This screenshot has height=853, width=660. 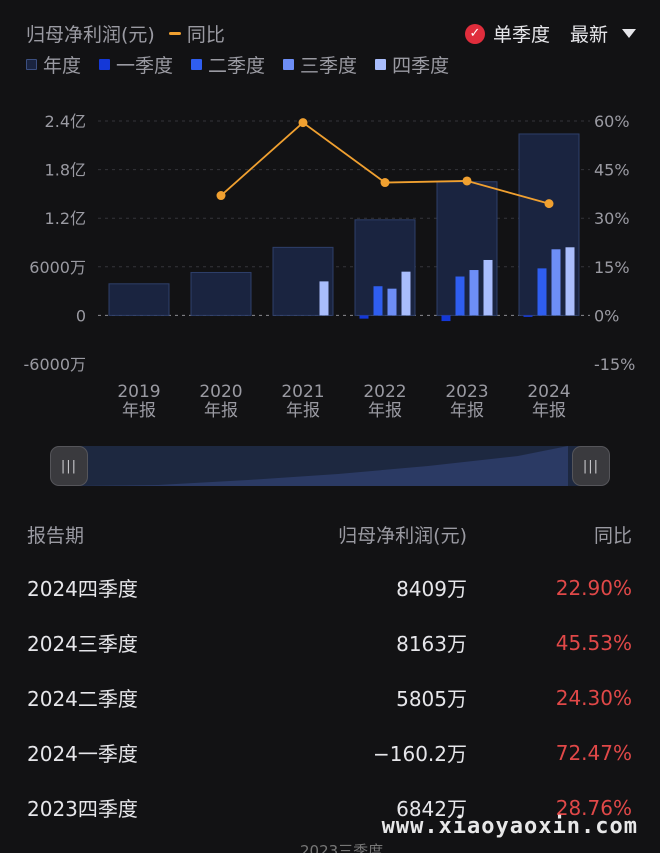 What do you see at coordinates (31, 64) in the screenshot?
I see `annual-swatch` at bounding box center [31, 64].